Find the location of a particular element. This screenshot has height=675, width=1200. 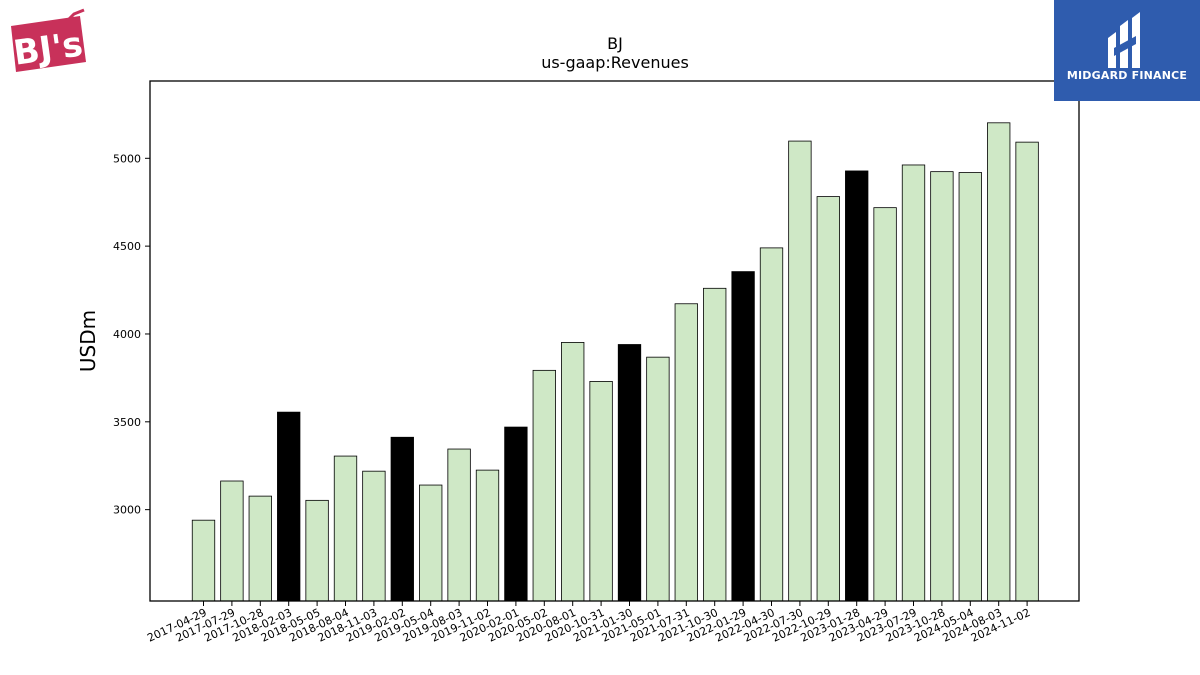

bjs-logo-text: BJ's is located at coordinates (48, 48).